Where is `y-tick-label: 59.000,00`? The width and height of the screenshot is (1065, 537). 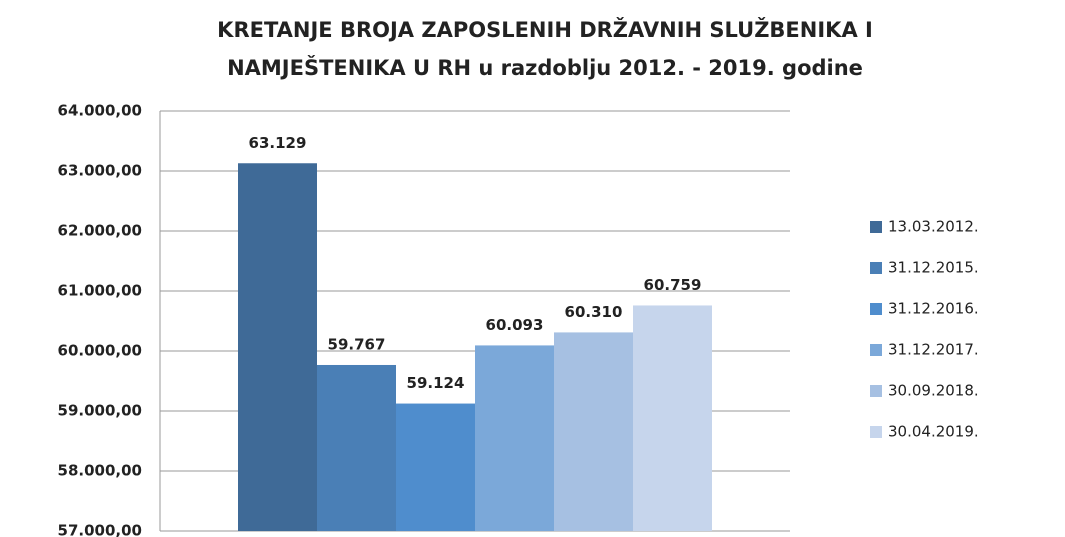 y-tick-label: 59.000,00 is located at coordinates (100, 411).